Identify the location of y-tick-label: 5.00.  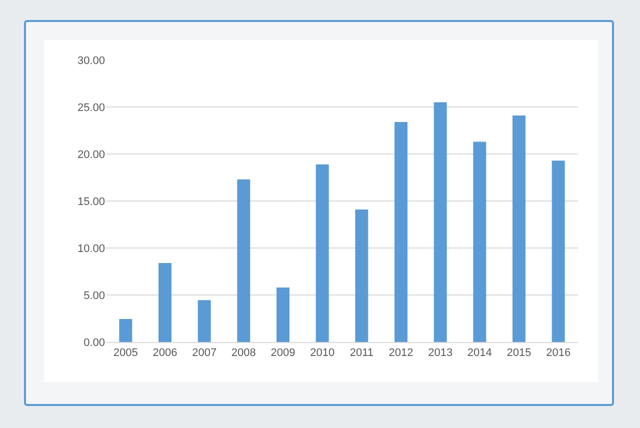
(94, 296).